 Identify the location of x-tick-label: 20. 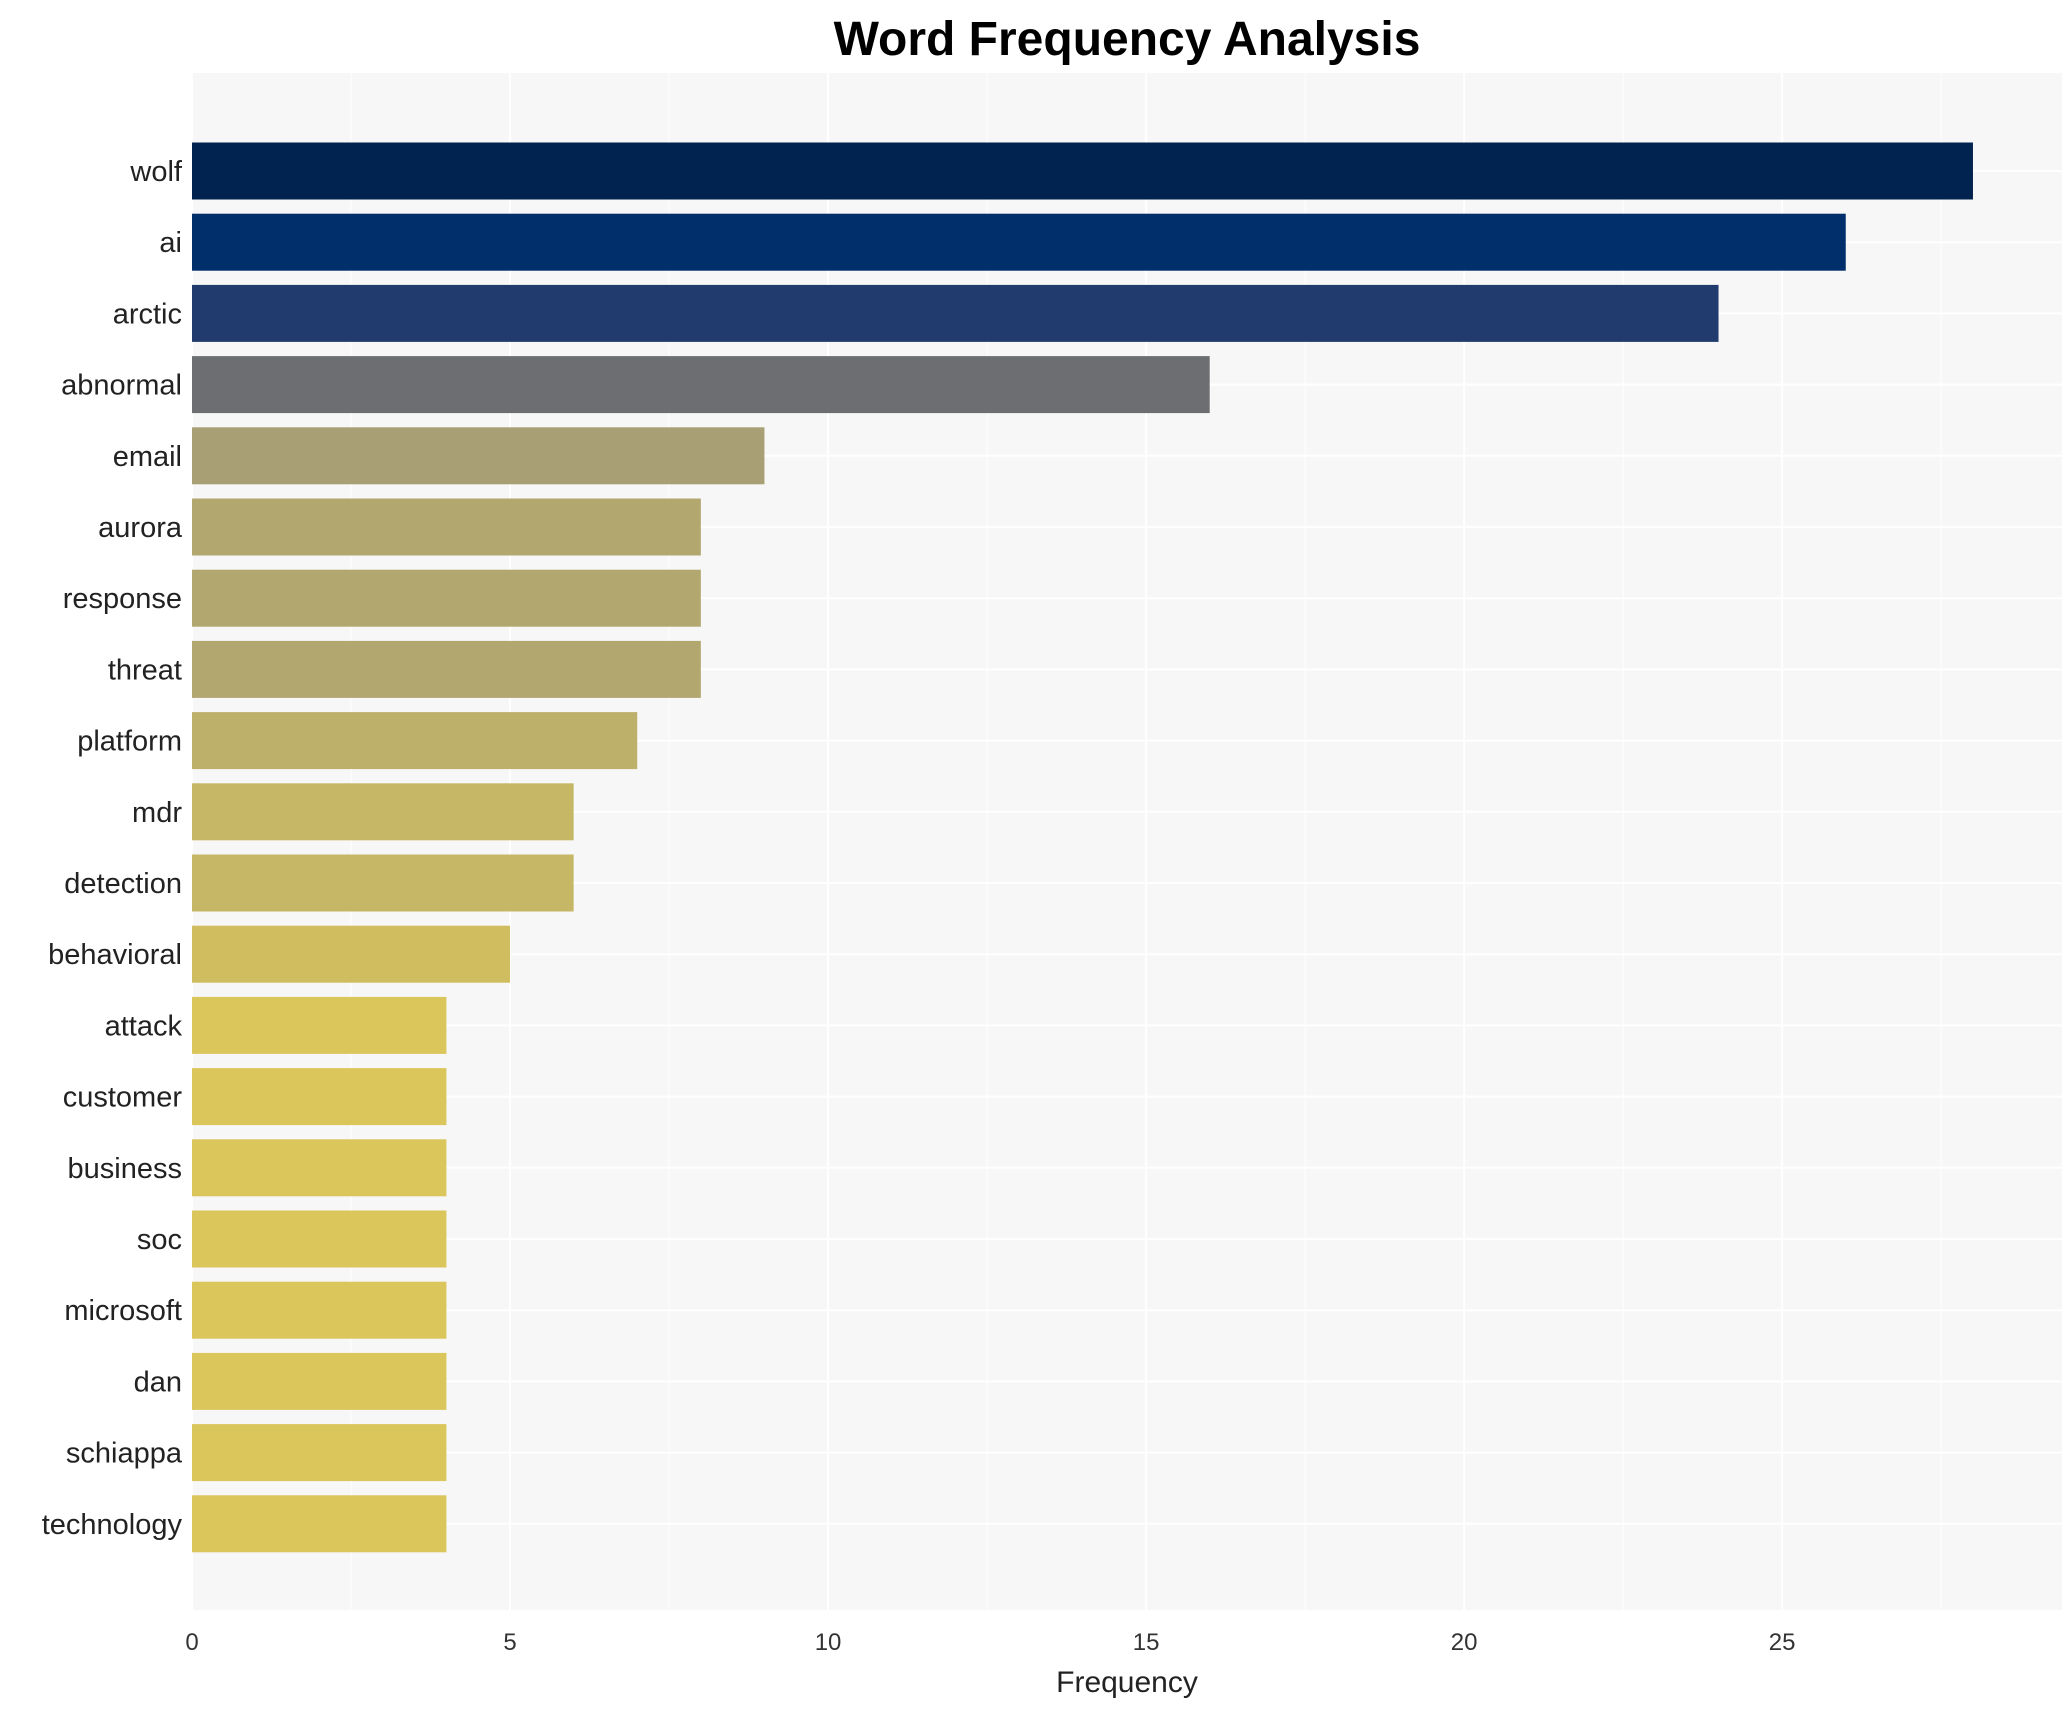
(1464, 1642).